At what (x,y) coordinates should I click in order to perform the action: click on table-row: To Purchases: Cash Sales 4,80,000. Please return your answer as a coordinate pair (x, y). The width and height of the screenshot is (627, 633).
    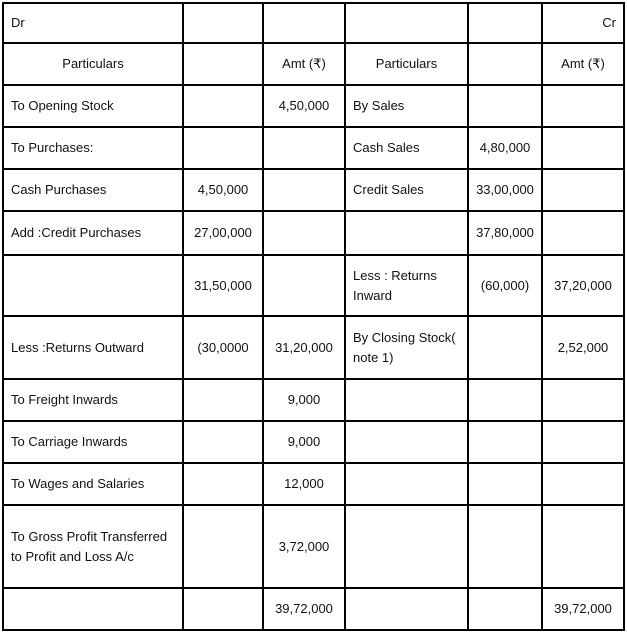
    Looking at the image, I should click on (313, 148).